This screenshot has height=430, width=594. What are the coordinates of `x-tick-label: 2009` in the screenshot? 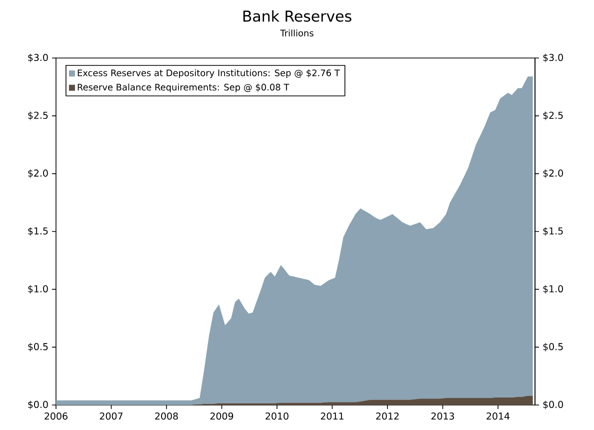 It's located at (222, 416).